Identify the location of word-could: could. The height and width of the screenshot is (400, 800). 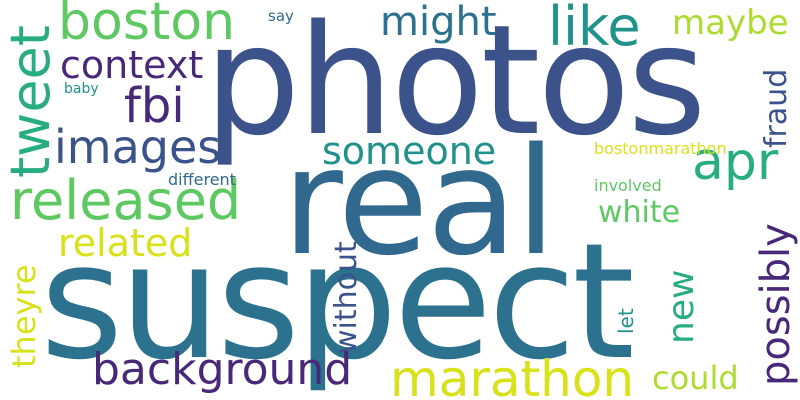
(695, 378).